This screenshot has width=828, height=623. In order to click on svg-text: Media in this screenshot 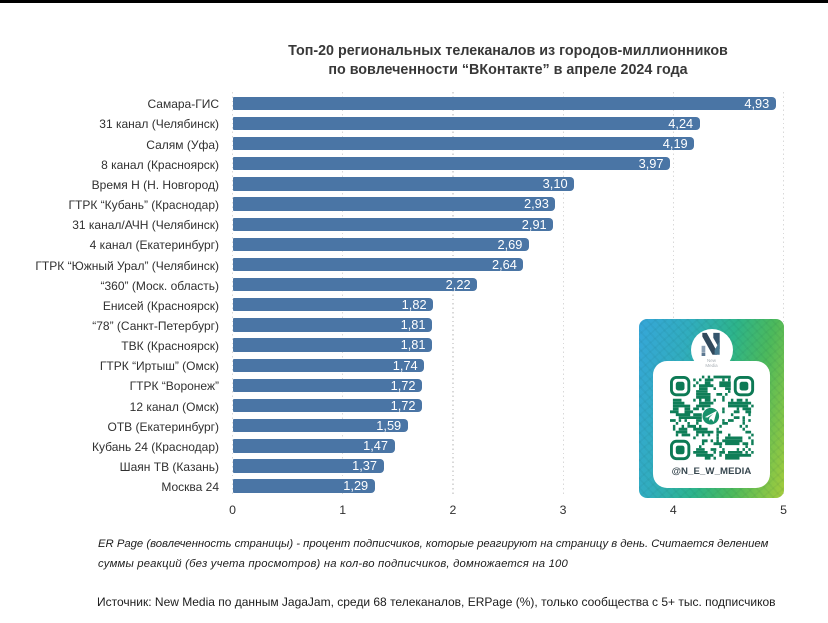, I will do `click(711, 365)`.